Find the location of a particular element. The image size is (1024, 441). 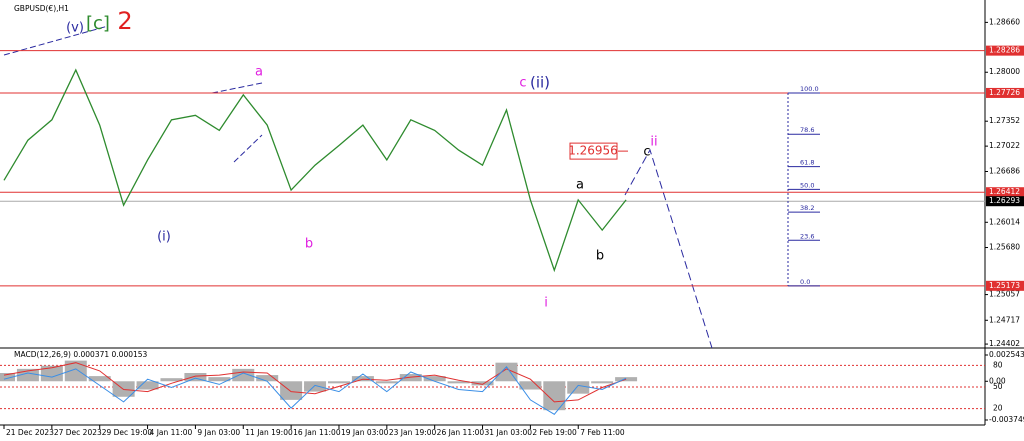

y2-tick-label: 50 is located at coordinates (998, 386).